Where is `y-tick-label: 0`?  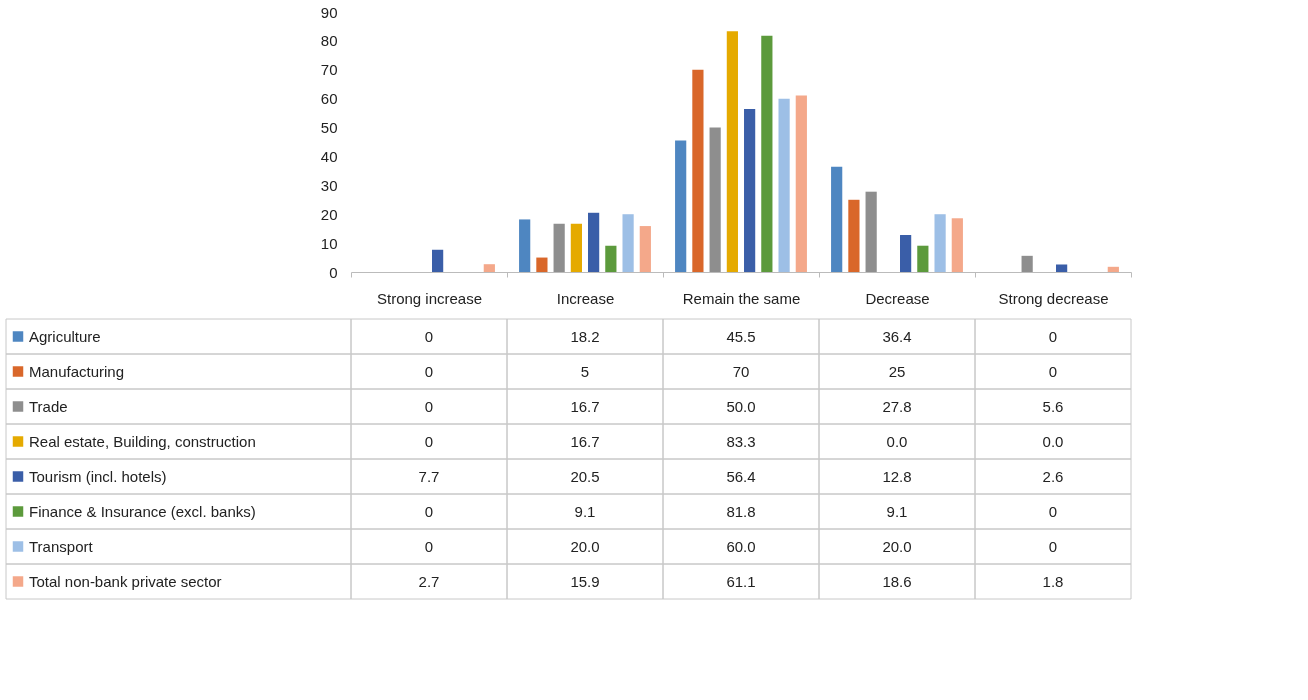
y-tick-label: 0 is located at coordinates (333, 272).